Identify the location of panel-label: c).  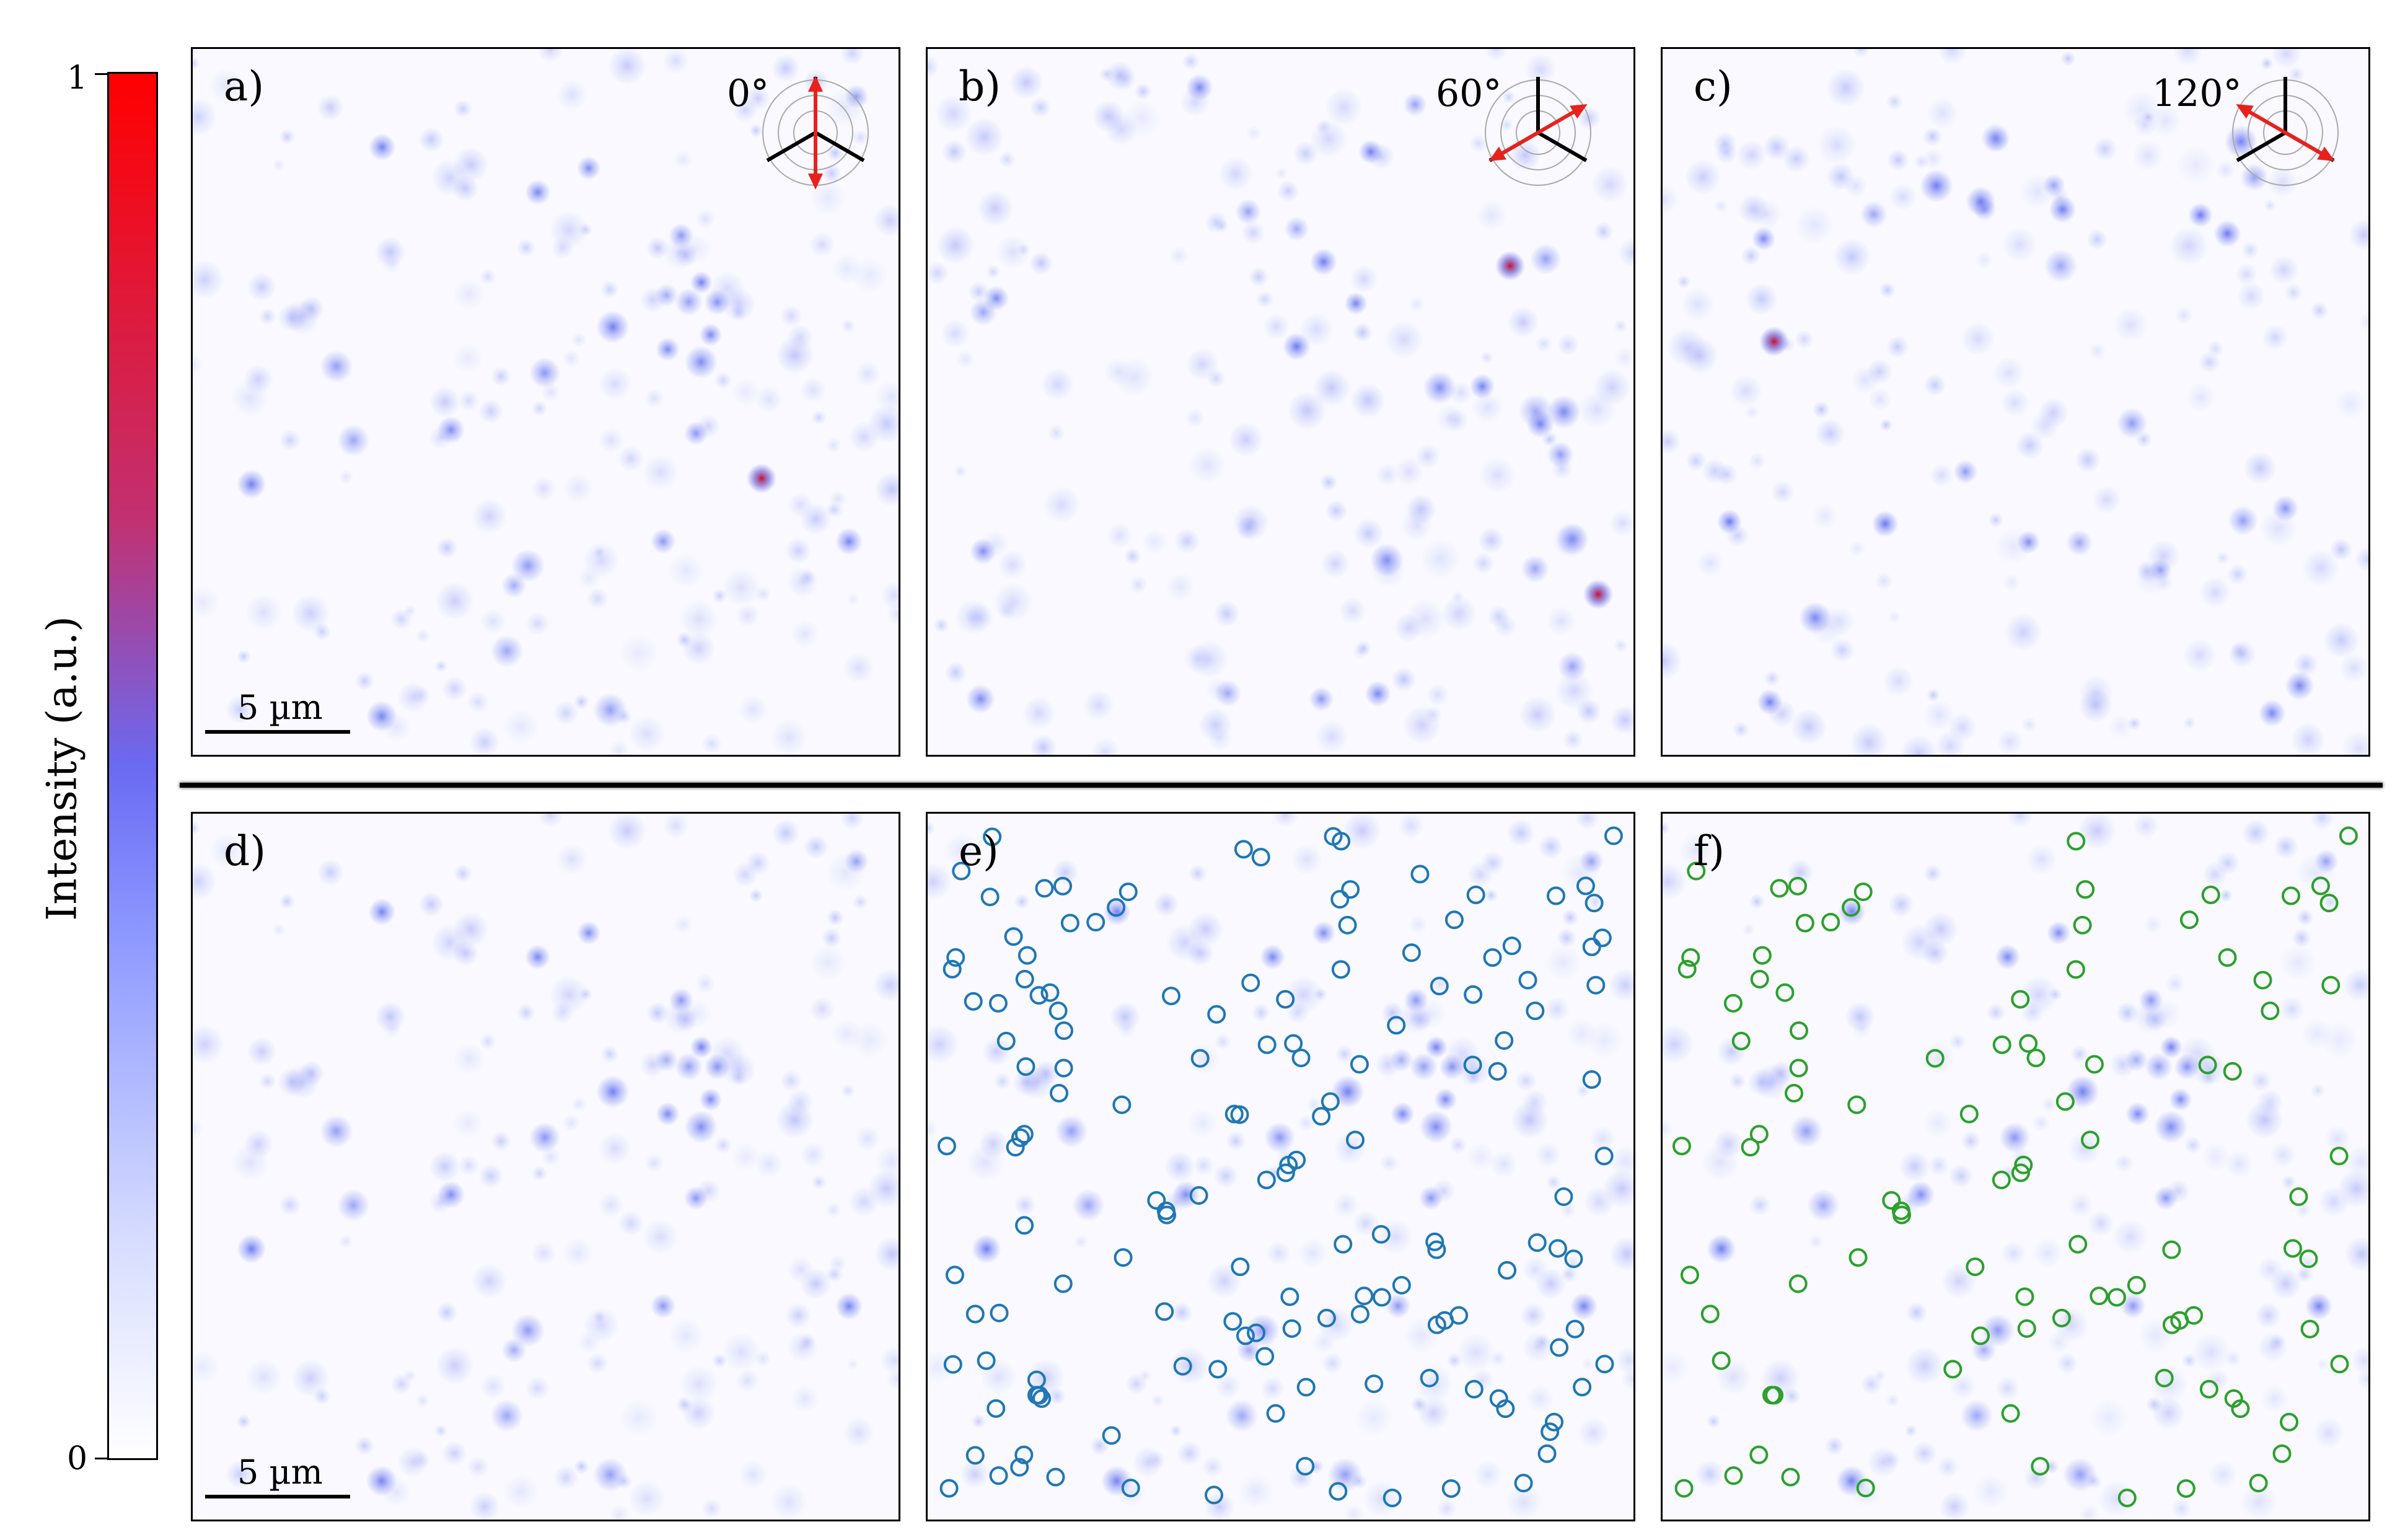
(1713, 86).